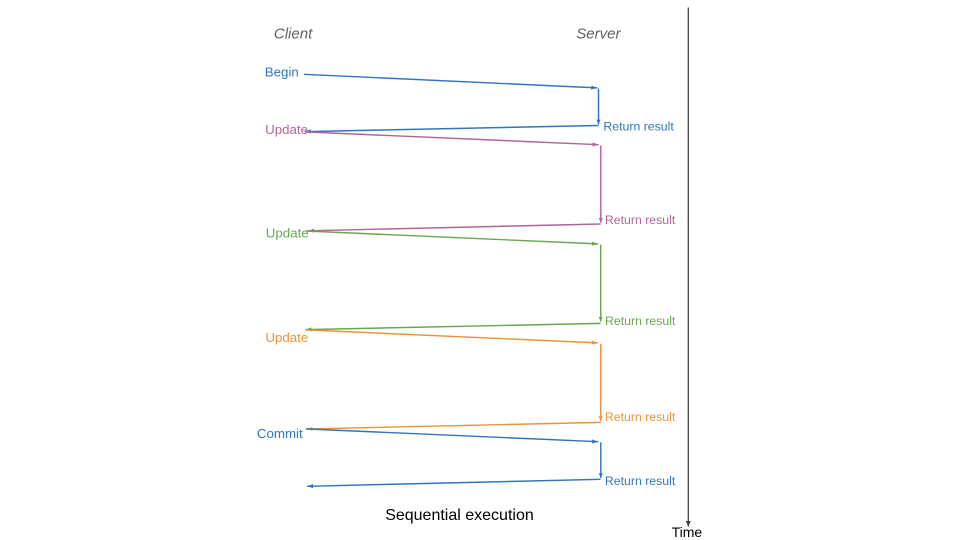  I want to click on svg-text: Client, so click(293, 34).